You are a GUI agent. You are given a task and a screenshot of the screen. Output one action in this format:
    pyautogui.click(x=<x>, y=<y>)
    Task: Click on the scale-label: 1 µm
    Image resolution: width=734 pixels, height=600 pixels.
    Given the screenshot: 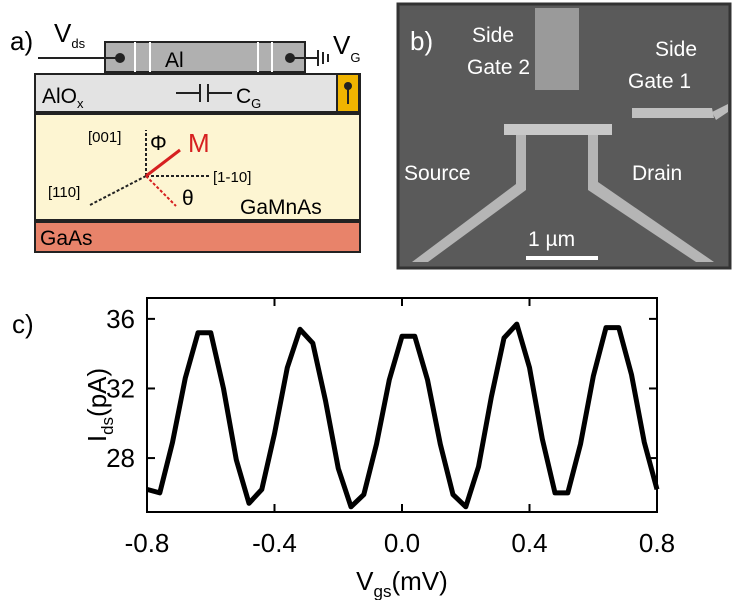 What is the action you would take?
    pyautogui.click(x=551, y=239)
    